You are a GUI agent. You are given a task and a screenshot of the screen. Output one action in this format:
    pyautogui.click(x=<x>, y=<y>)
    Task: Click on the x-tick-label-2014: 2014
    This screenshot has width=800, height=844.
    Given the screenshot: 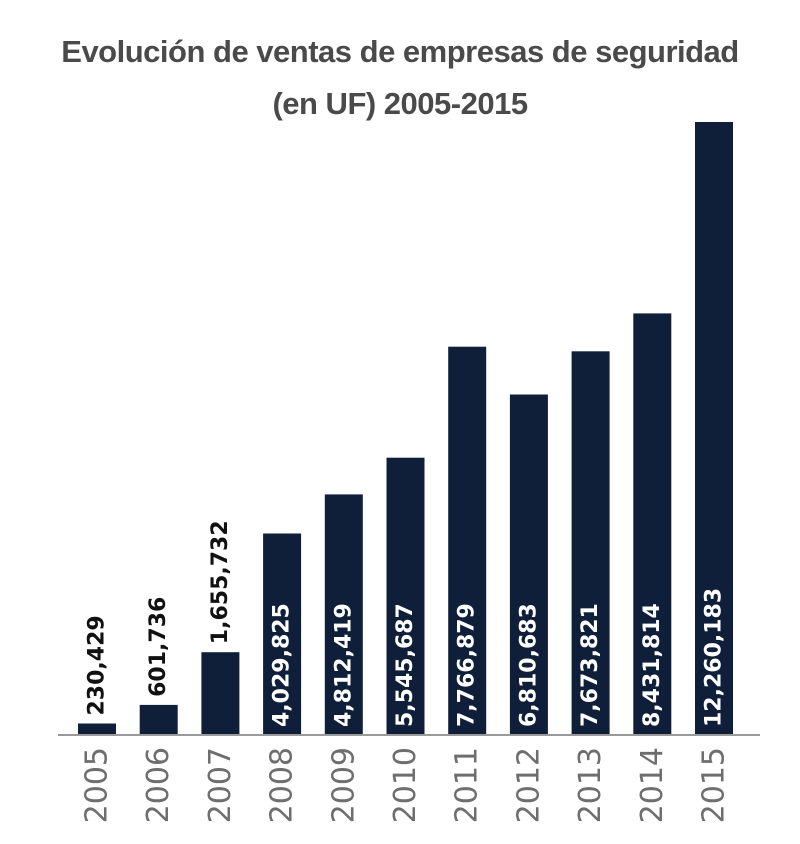 What is the action you would take?
    pyautogui.click(x=652, y=785)
    